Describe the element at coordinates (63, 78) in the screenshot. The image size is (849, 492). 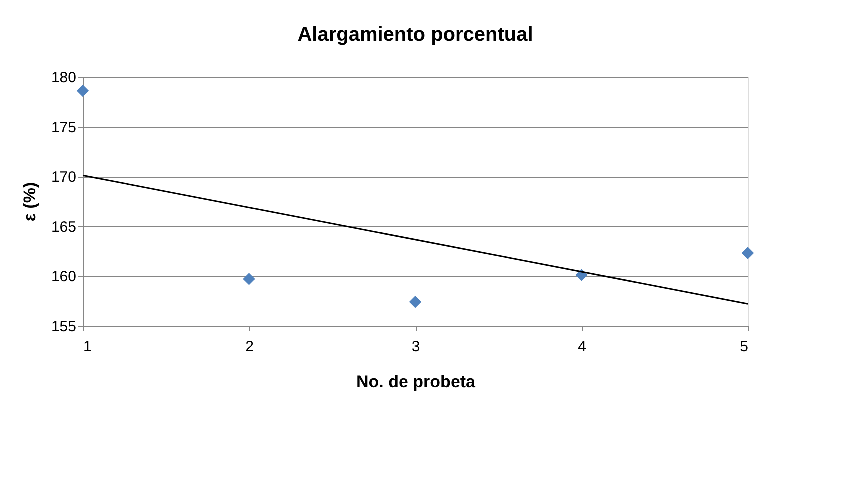
I see `y-tick-label: 180` at that location.